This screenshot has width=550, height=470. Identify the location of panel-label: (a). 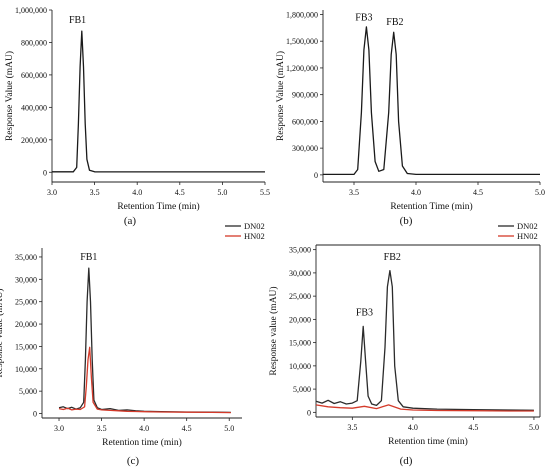
(130, 221).